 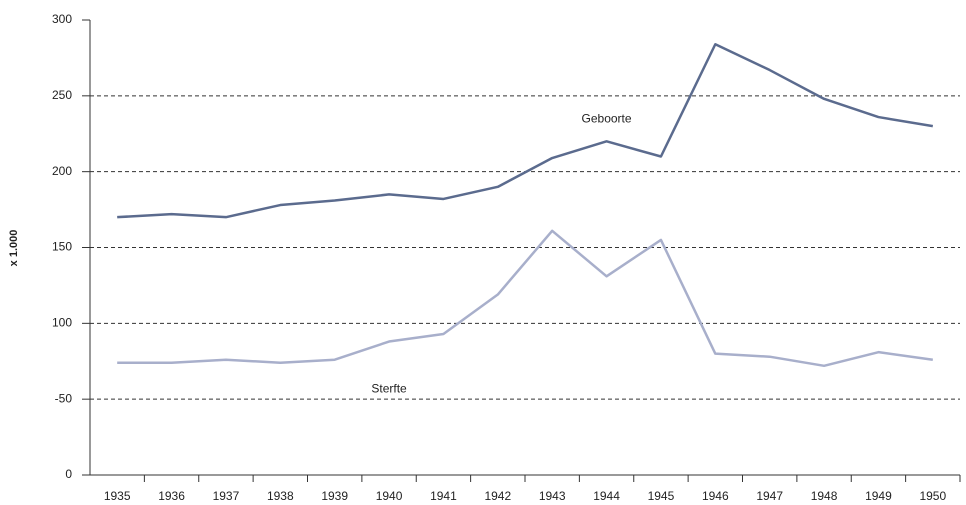 I want to click on x-tick-label: 1936, so click(x=171, y=496).